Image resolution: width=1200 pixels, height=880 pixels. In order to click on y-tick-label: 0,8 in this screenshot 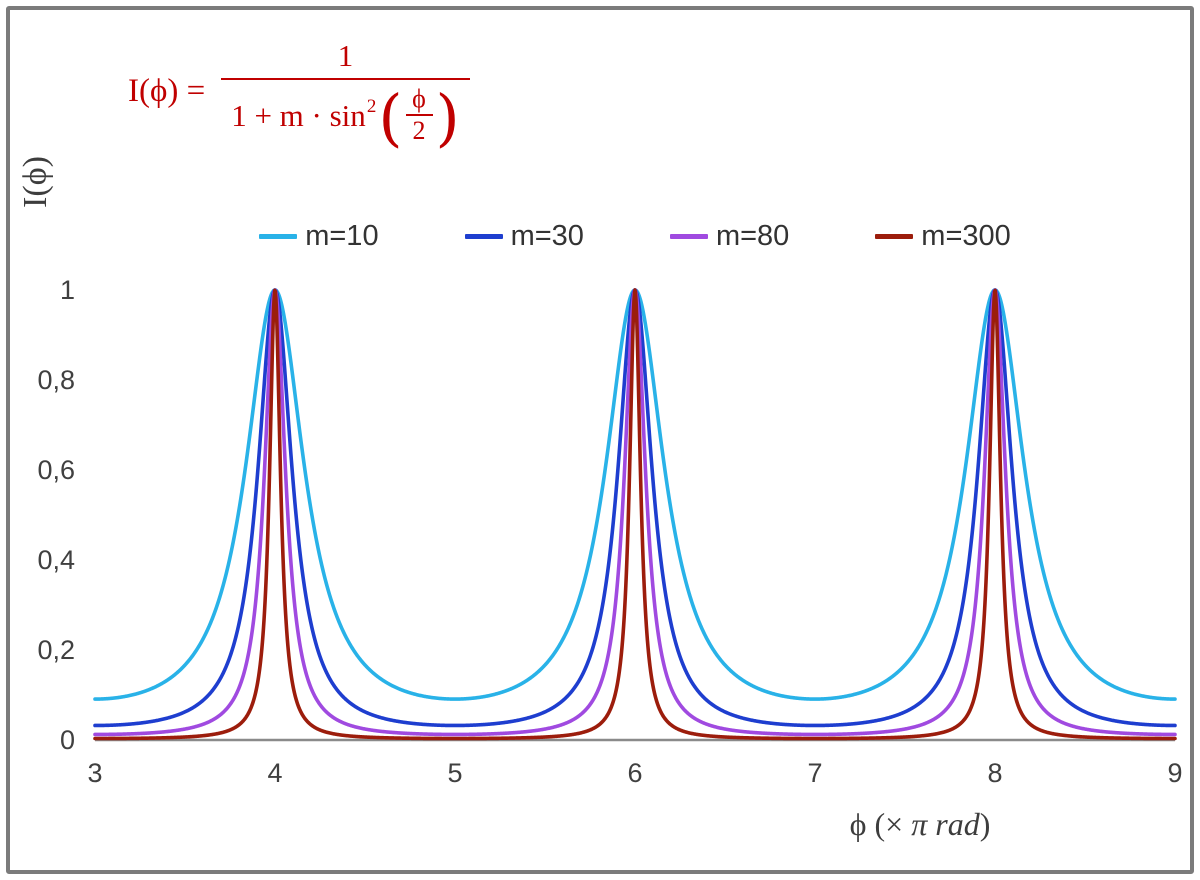, I will do `click(56, 380)`.